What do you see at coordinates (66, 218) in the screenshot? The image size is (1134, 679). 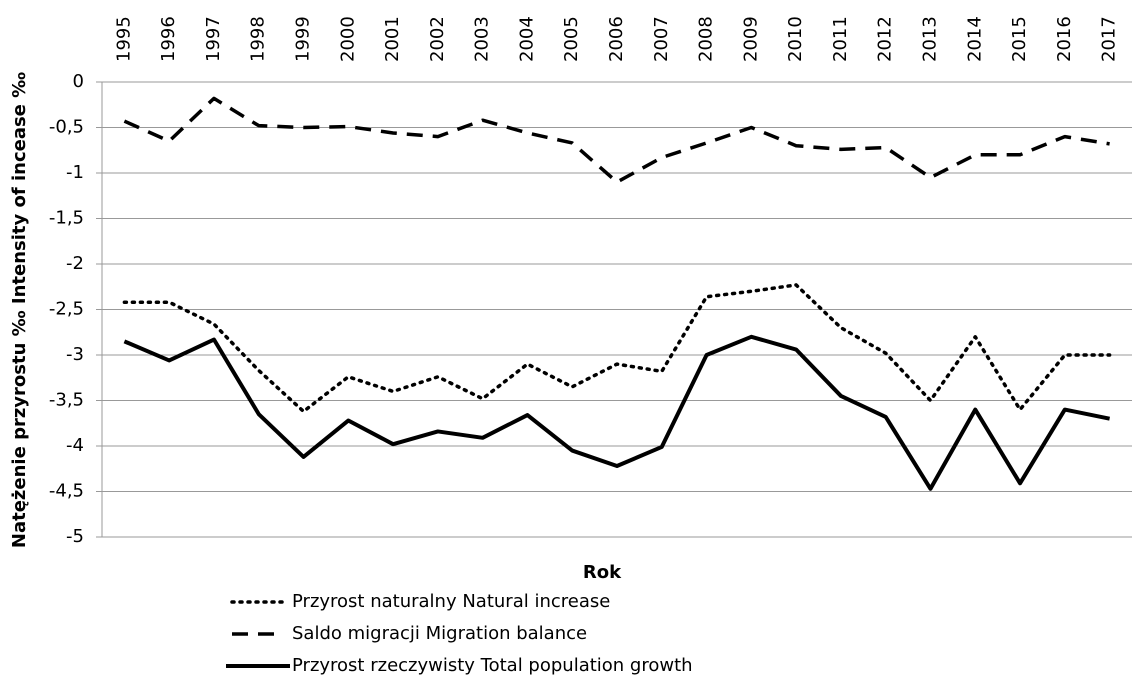 I see `y-tick-label: -1,5` at bounding box center [66, 218].